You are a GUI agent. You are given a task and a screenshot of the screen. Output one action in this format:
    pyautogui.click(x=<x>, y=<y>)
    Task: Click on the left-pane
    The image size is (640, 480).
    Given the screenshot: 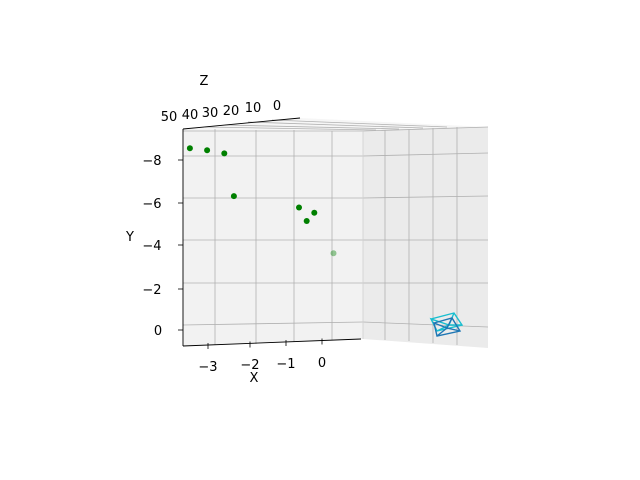 What is the action you would take?
    pyautogui.click(x=273, y=237)
    